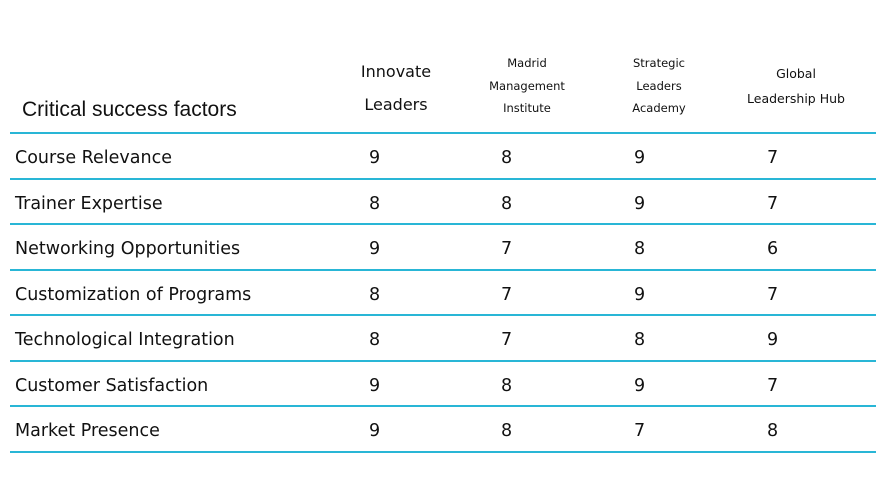  I want to click on score-cell-global-leadership-hub: 9, so click(773, 340).